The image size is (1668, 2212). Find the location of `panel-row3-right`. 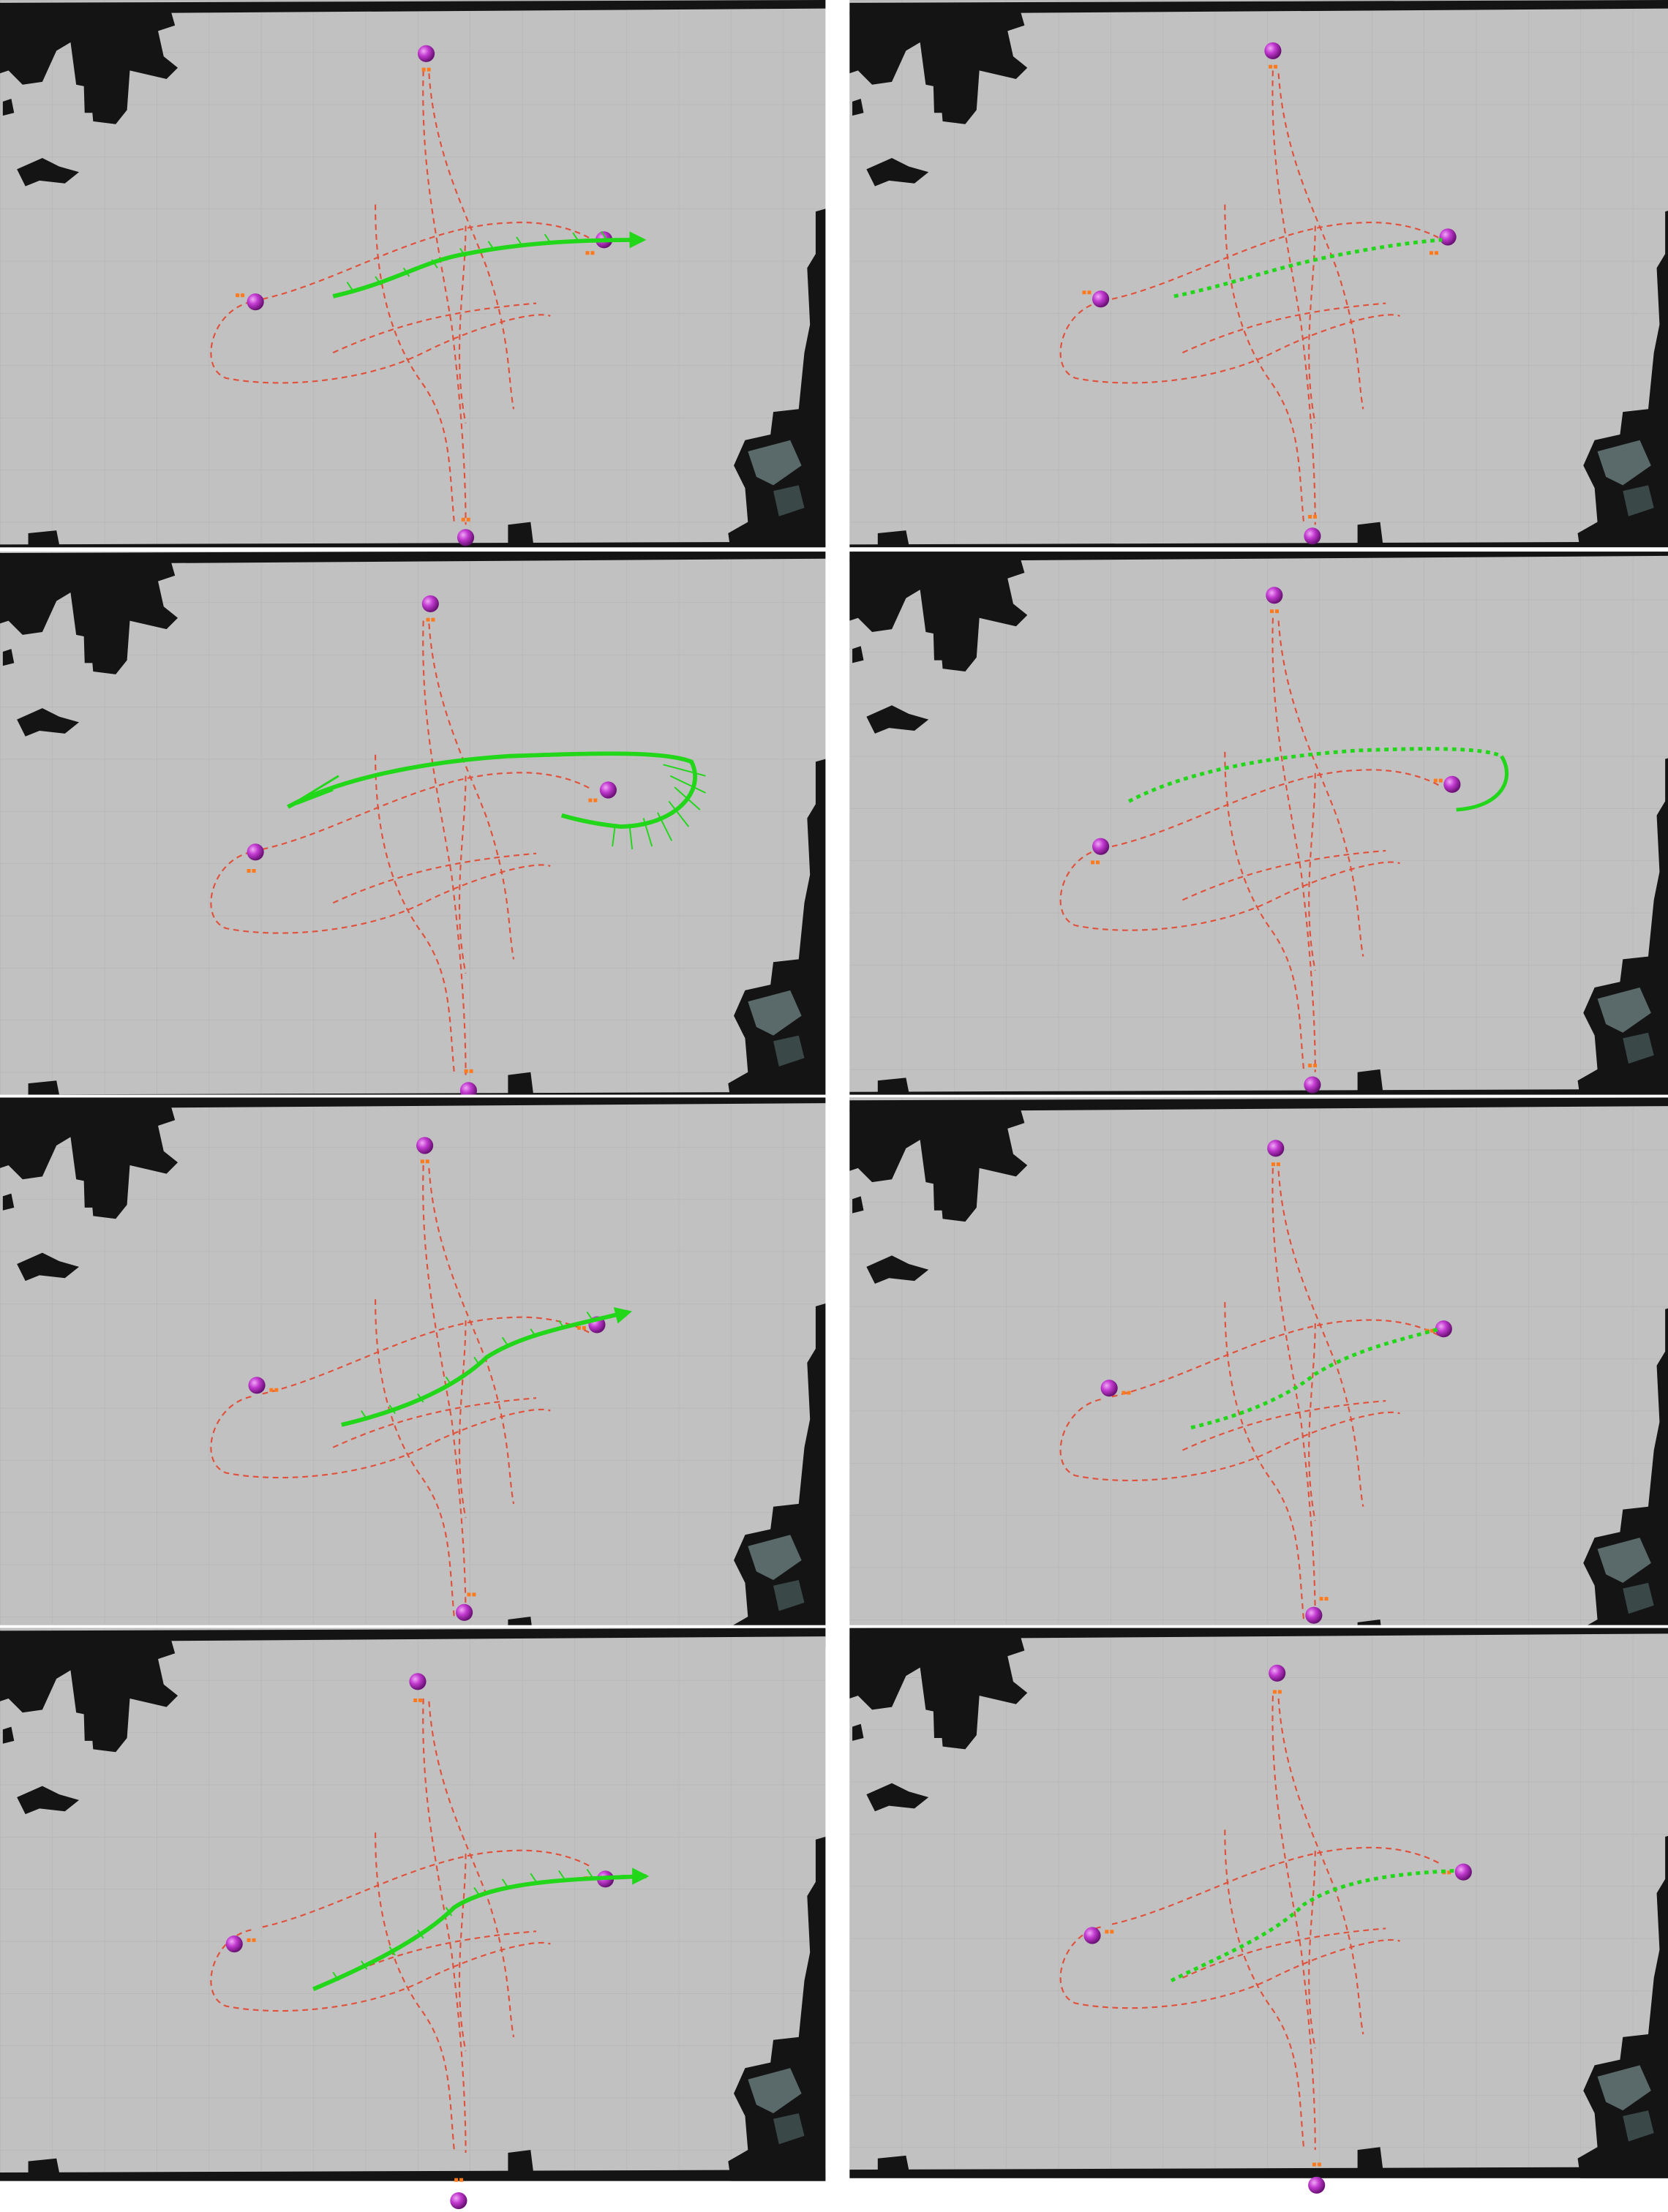

panel-row3-right is located at coordinates (1258, 1374).